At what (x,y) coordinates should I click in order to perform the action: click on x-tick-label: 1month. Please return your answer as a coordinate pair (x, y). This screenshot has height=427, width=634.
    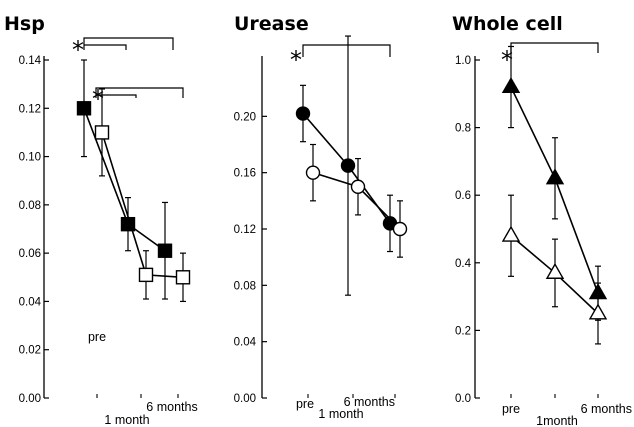
    Looking at the image, I should click on (557, 420).